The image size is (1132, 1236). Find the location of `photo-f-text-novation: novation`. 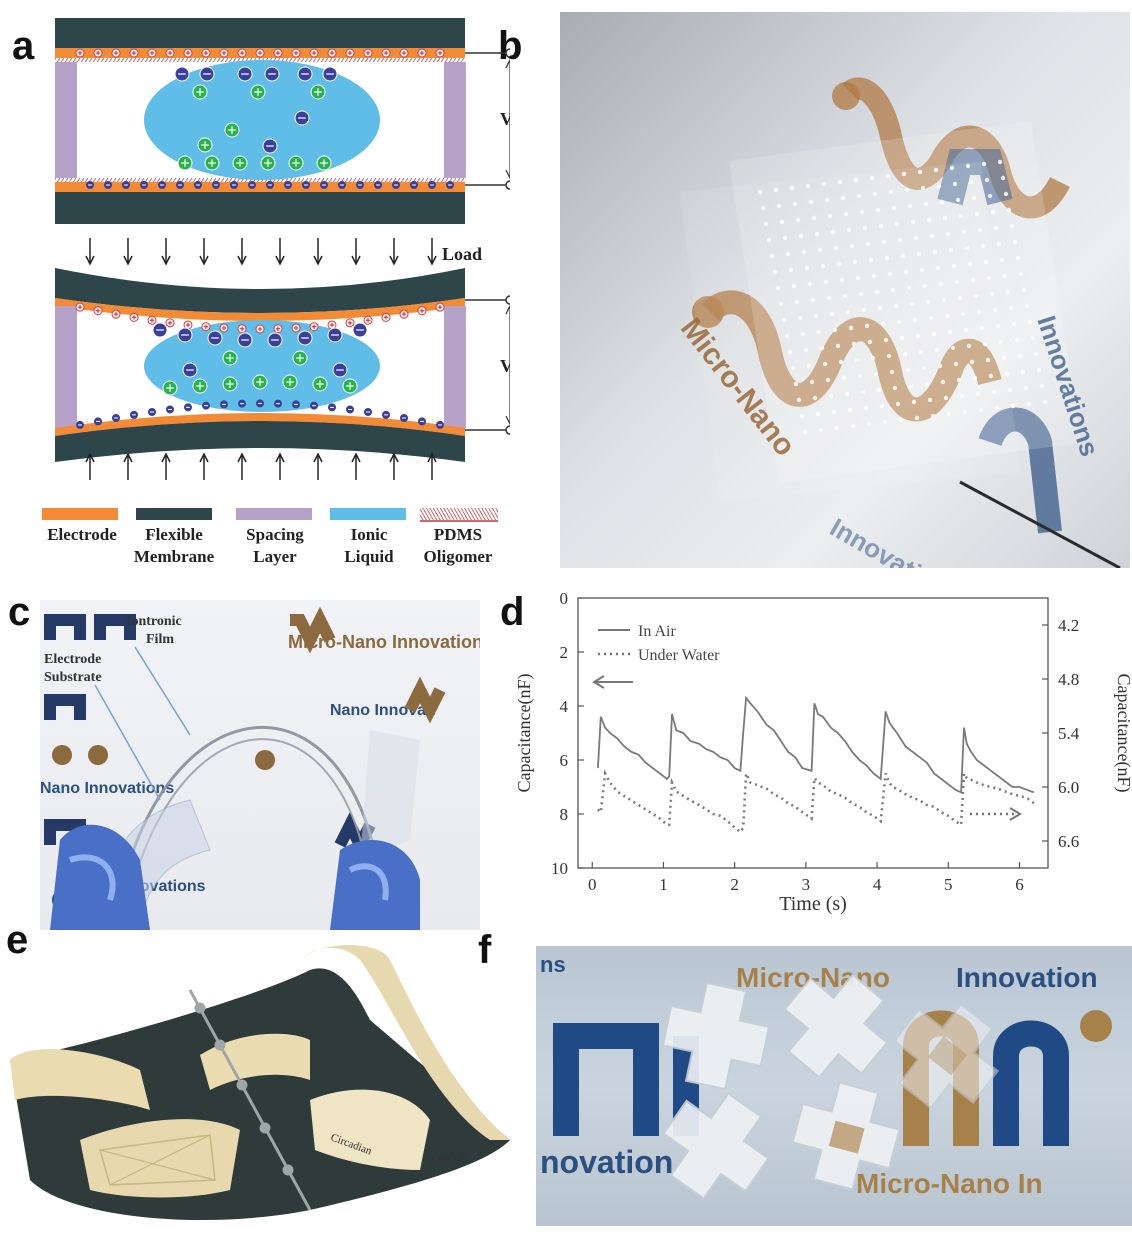

photo-f-text-novation: novation is located at coordinates (607, 1162).